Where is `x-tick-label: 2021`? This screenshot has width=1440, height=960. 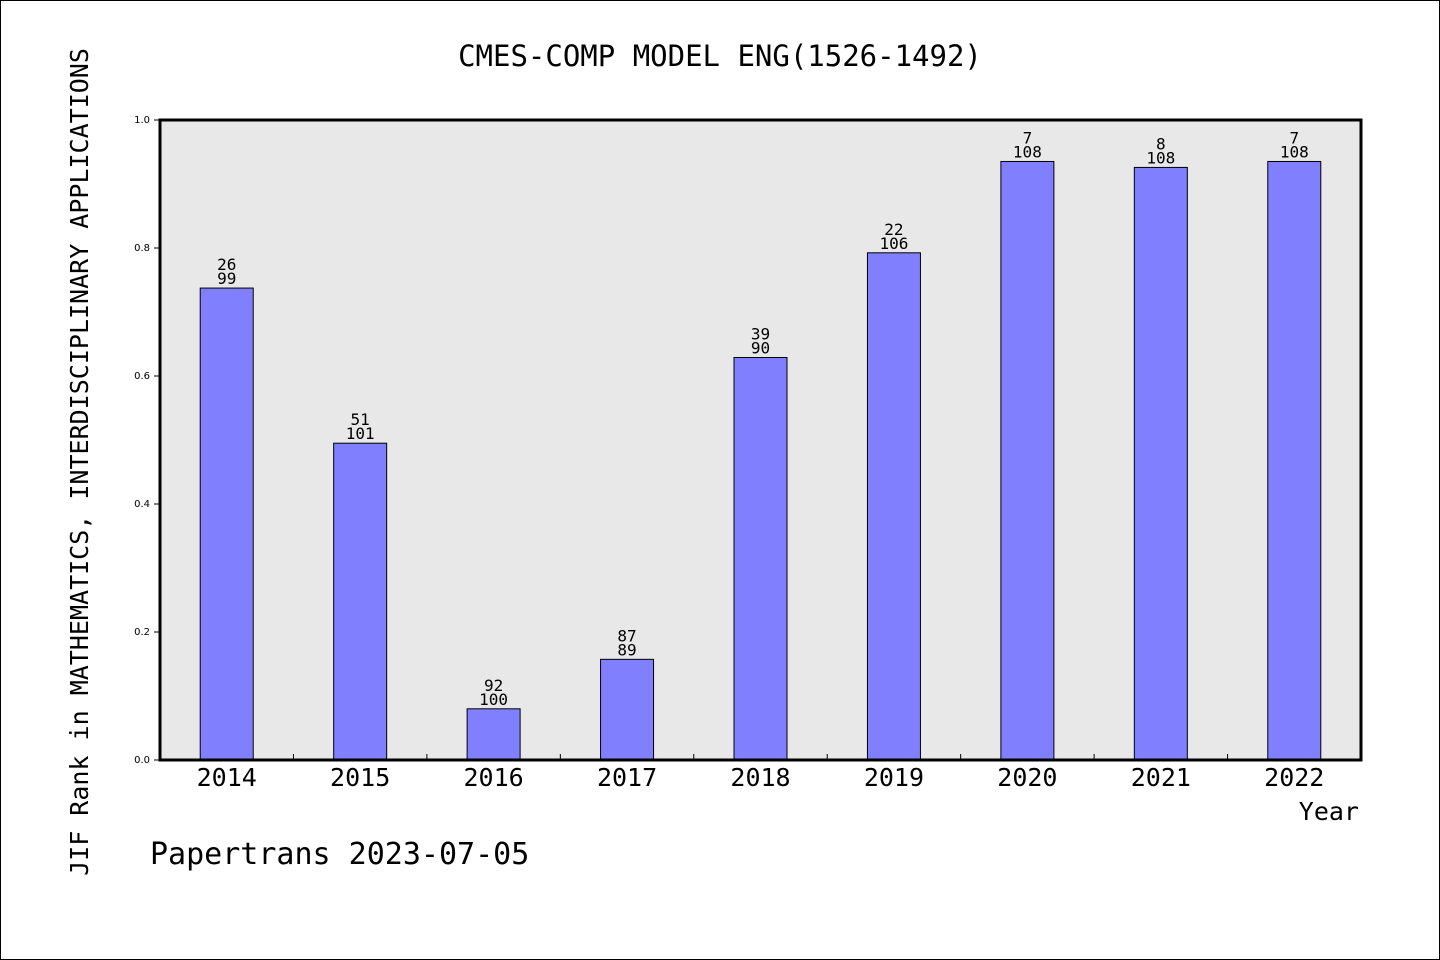 x-tick-label: 2021 is located at coordinates (1161, 777).